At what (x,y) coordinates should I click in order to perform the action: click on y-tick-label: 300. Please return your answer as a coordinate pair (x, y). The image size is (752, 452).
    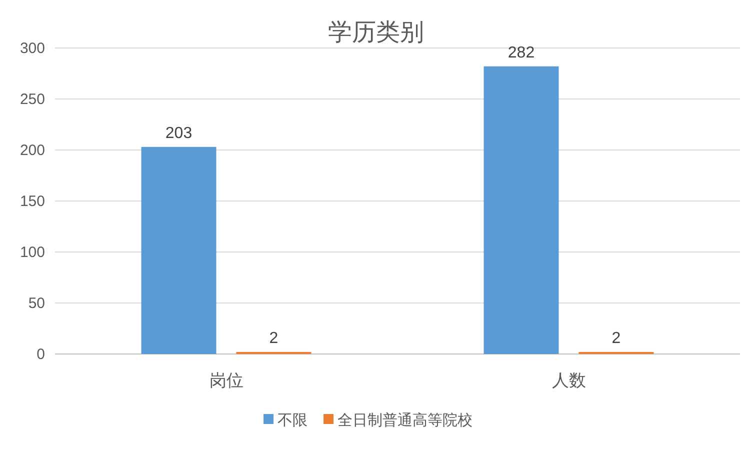
    Looking at the image, I should click on (32, 48).